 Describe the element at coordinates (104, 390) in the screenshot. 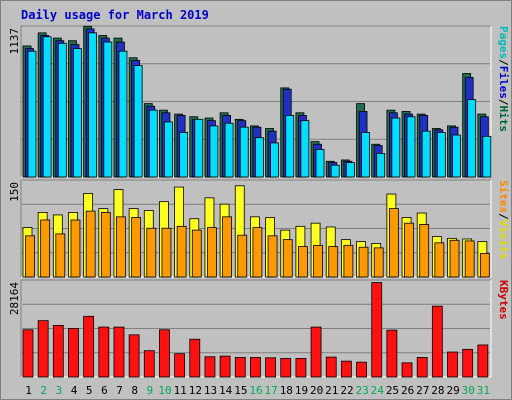

I see `x-tick-label: 6` at that location.